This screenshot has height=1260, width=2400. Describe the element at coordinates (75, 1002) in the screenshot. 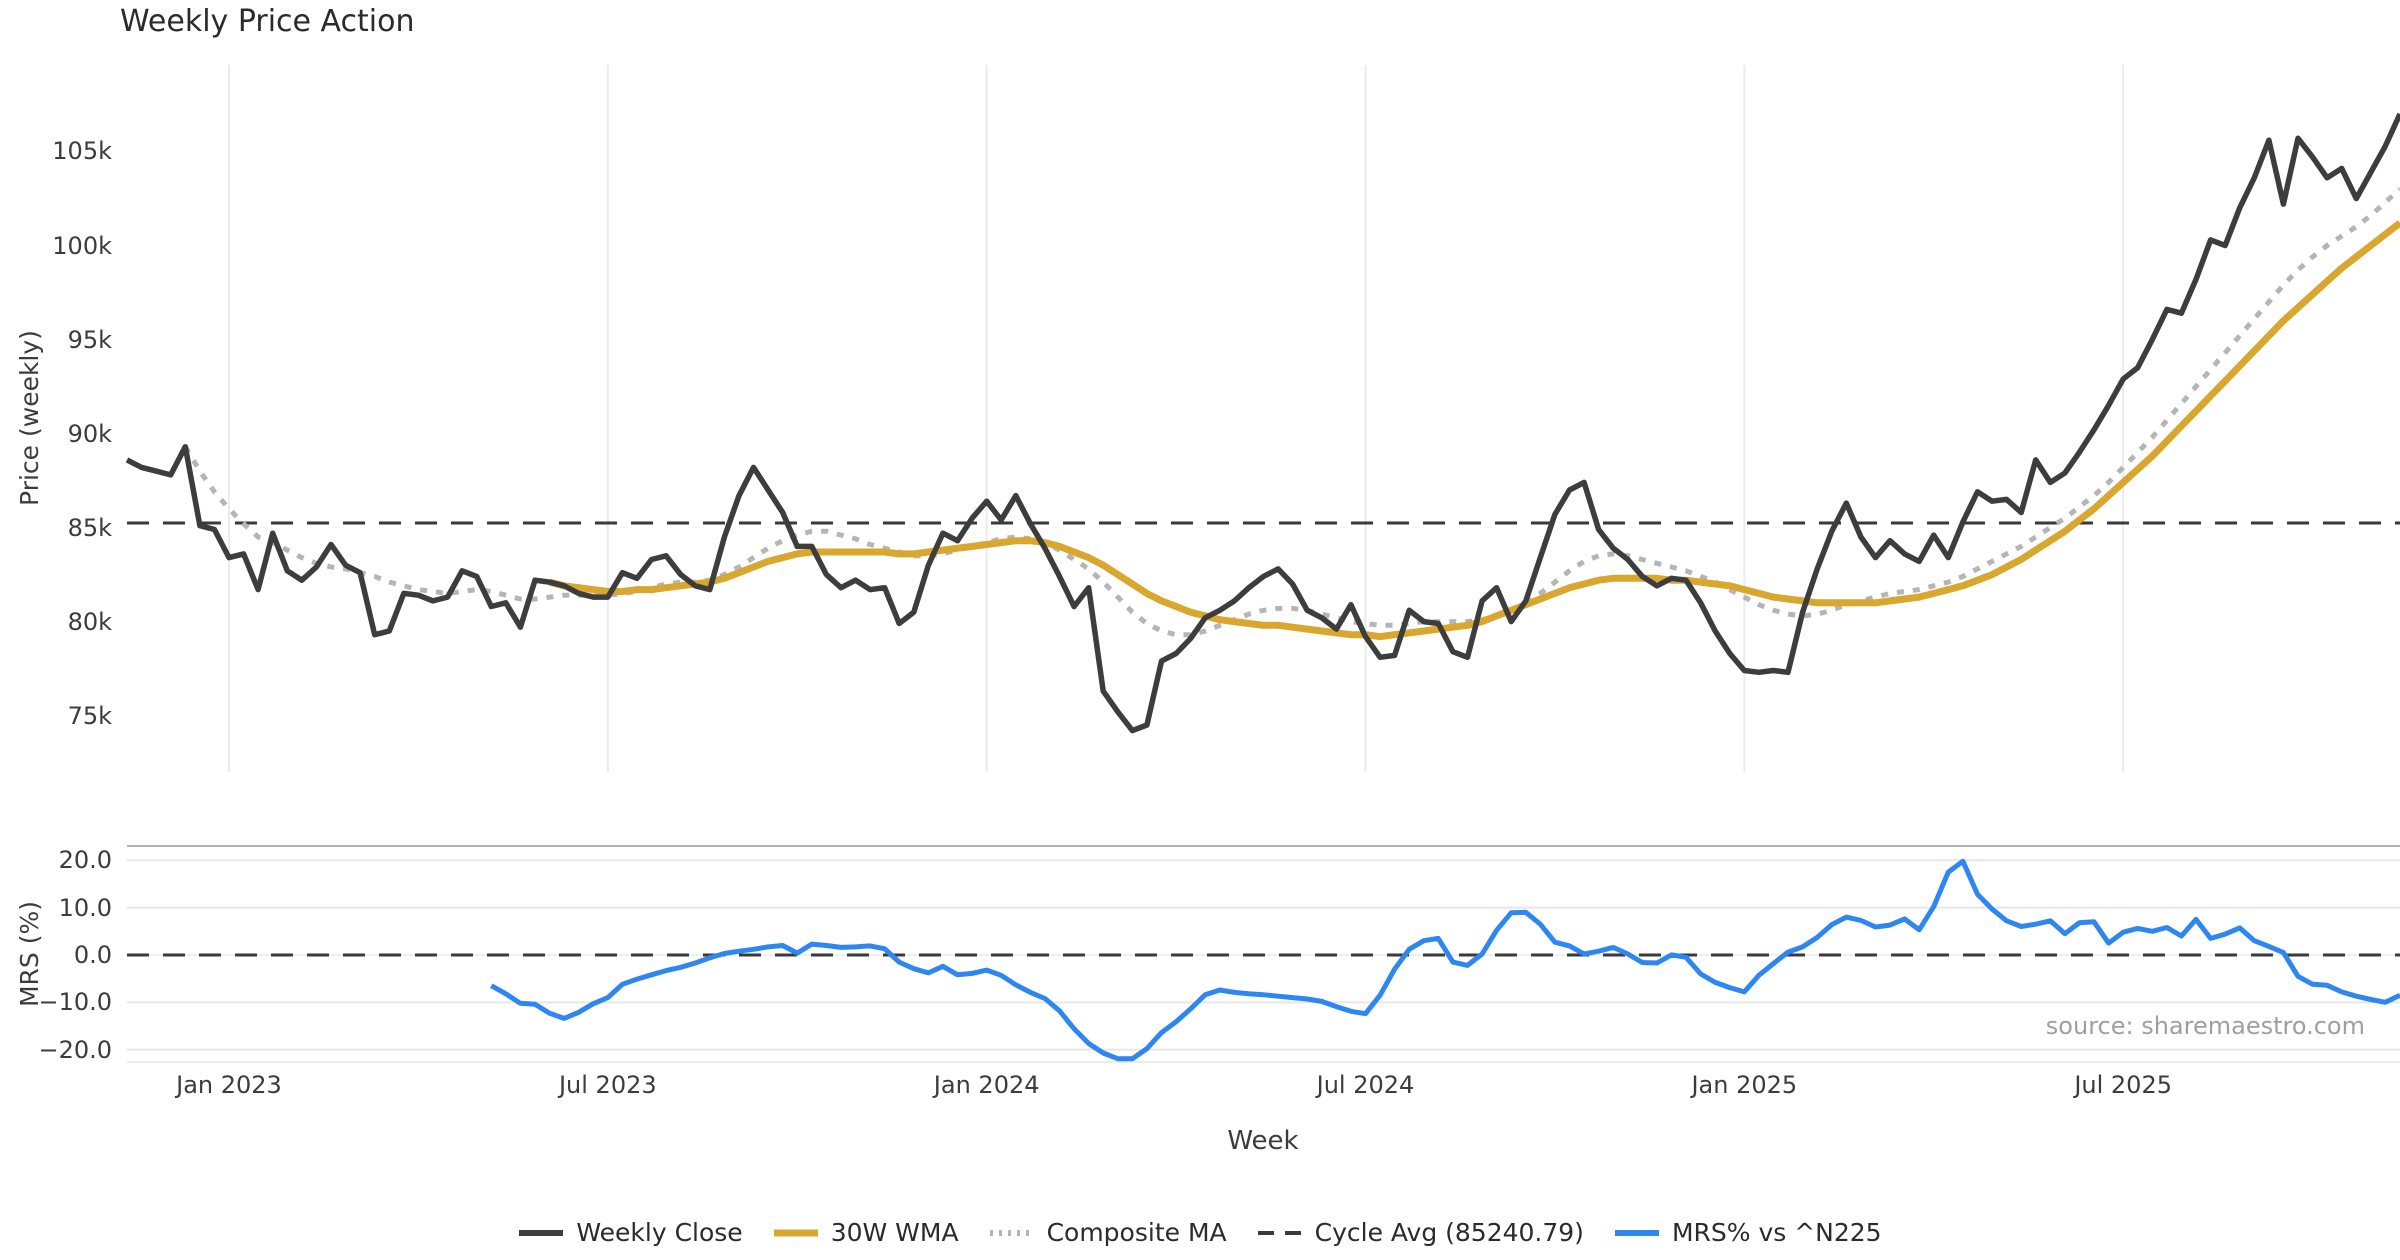

I see `mrs-tick-label: −10.0` at that location.